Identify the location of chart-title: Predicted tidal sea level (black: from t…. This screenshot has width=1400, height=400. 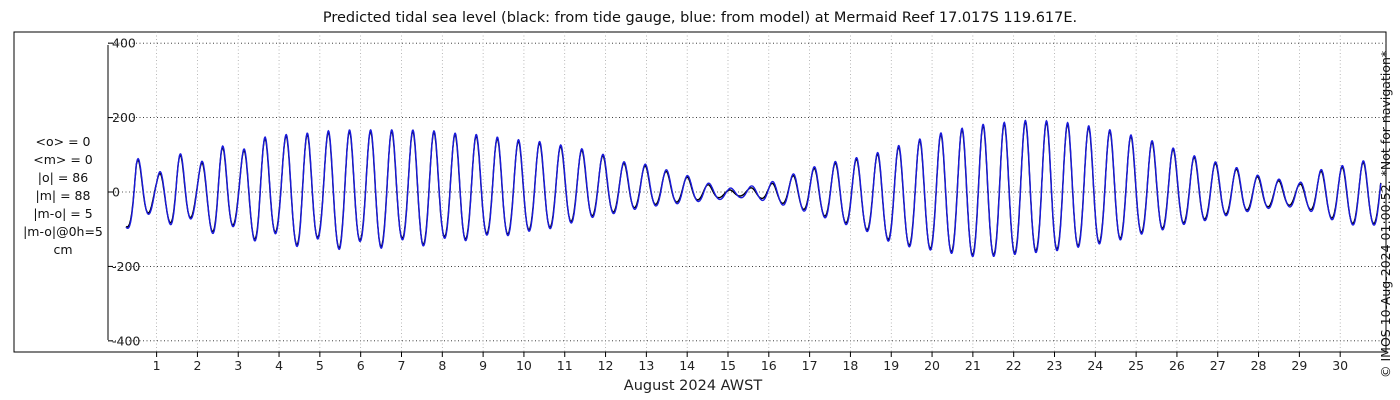
(700, 18).